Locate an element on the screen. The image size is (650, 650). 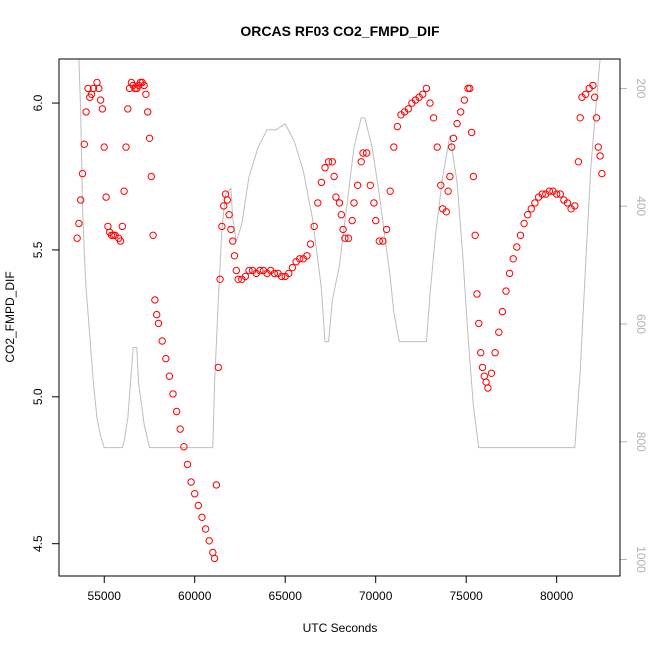
y-tick-label: 4.5 is located at coordinates (38, 543).